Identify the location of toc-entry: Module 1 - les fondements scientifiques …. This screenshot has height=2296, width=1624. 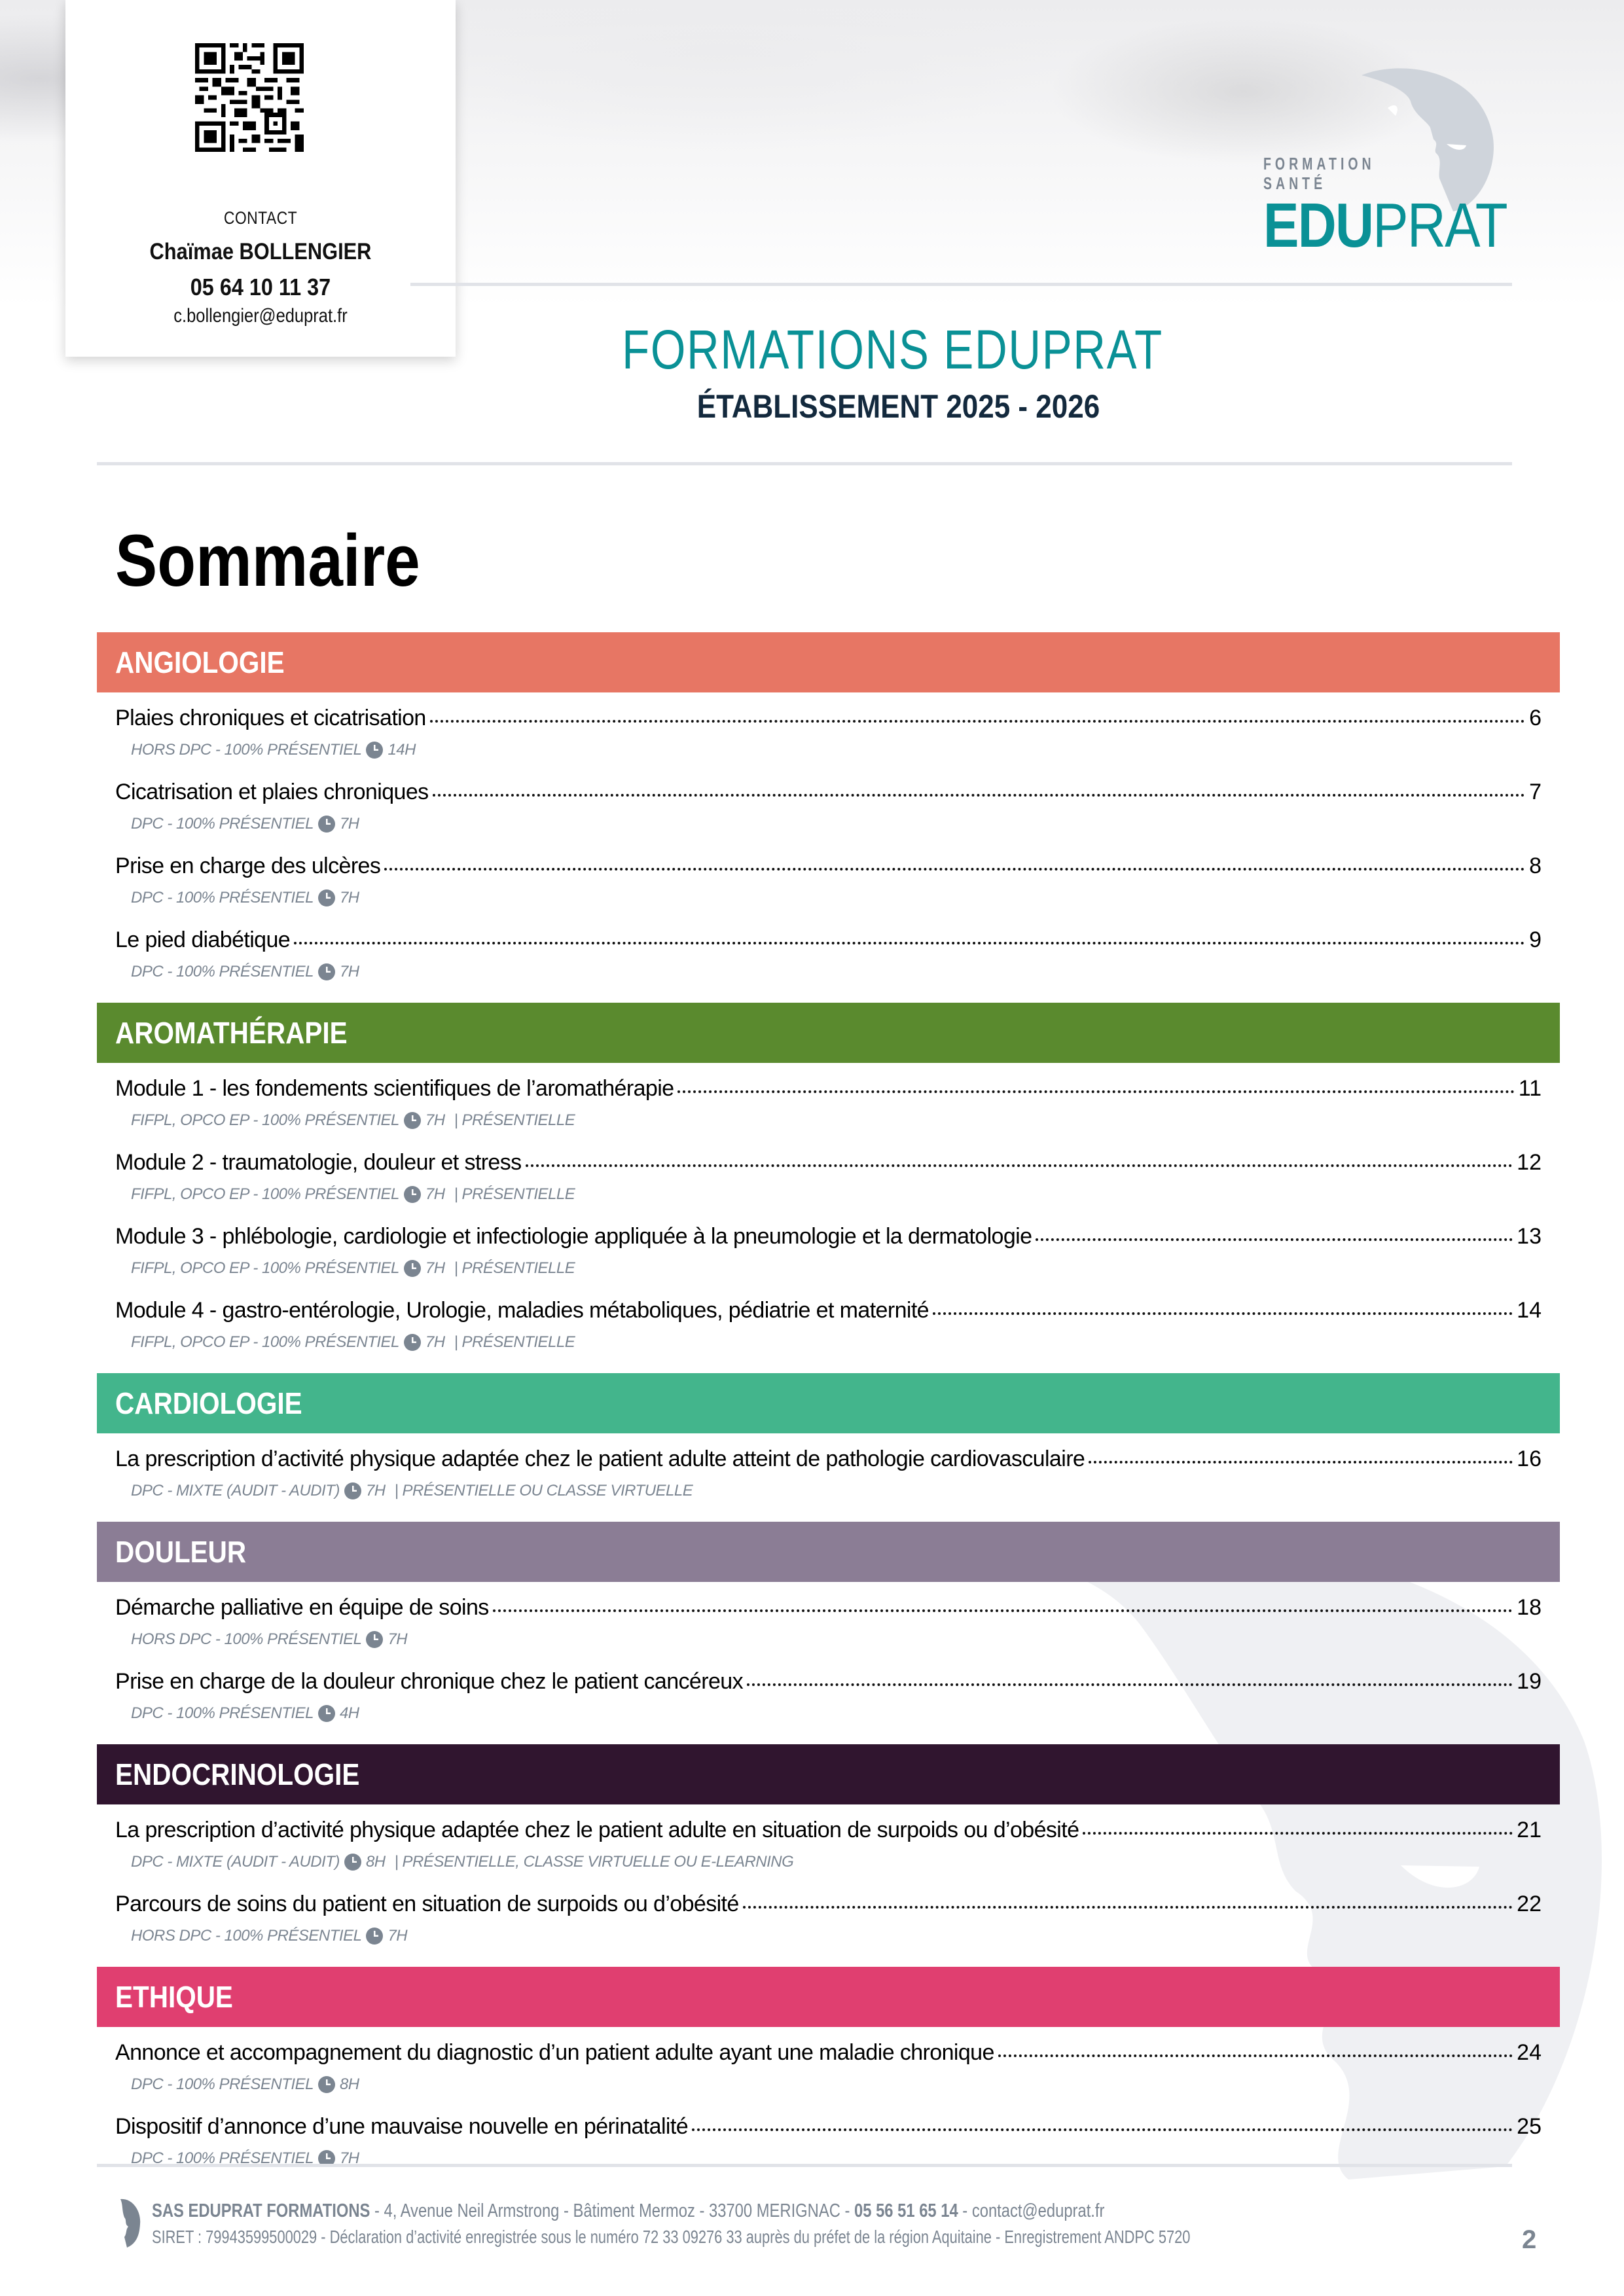
(837, 1113).